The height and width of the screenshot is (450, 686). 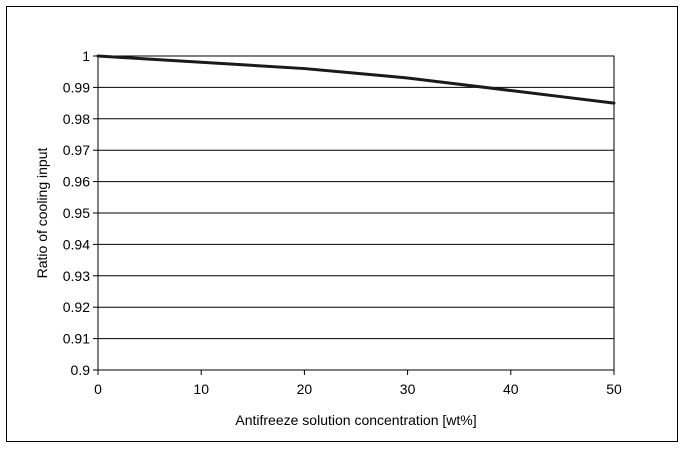 I want to click on y-tick-label: 0.96, so click(x=76, y=182).